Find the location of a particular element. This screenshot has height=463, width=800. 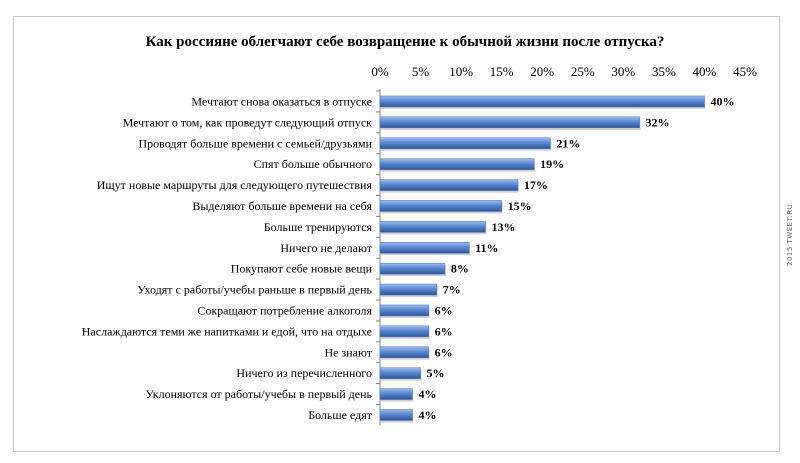

value-label: 13% is located at coordinates (503, 227).